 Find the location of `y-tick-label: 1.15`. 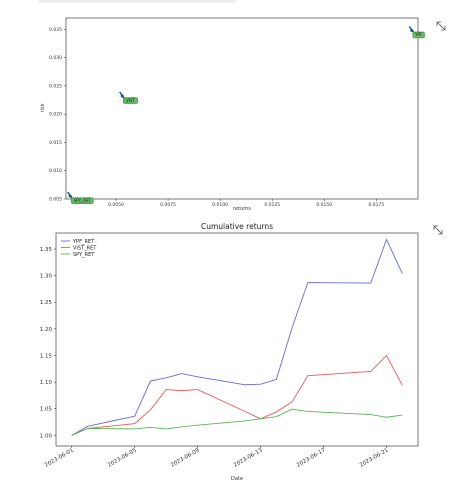

y-tick-label: 1.15 is located at coordinates (46, 356).